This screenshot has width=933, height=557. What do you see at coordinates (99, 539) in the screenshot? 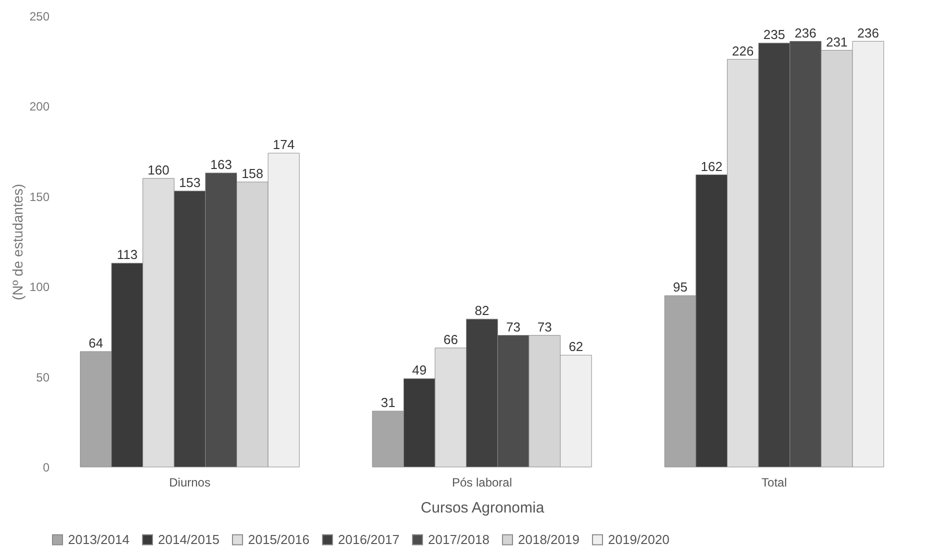
I see `legend-label: 2013/2014` at bounding box center [99, 539].